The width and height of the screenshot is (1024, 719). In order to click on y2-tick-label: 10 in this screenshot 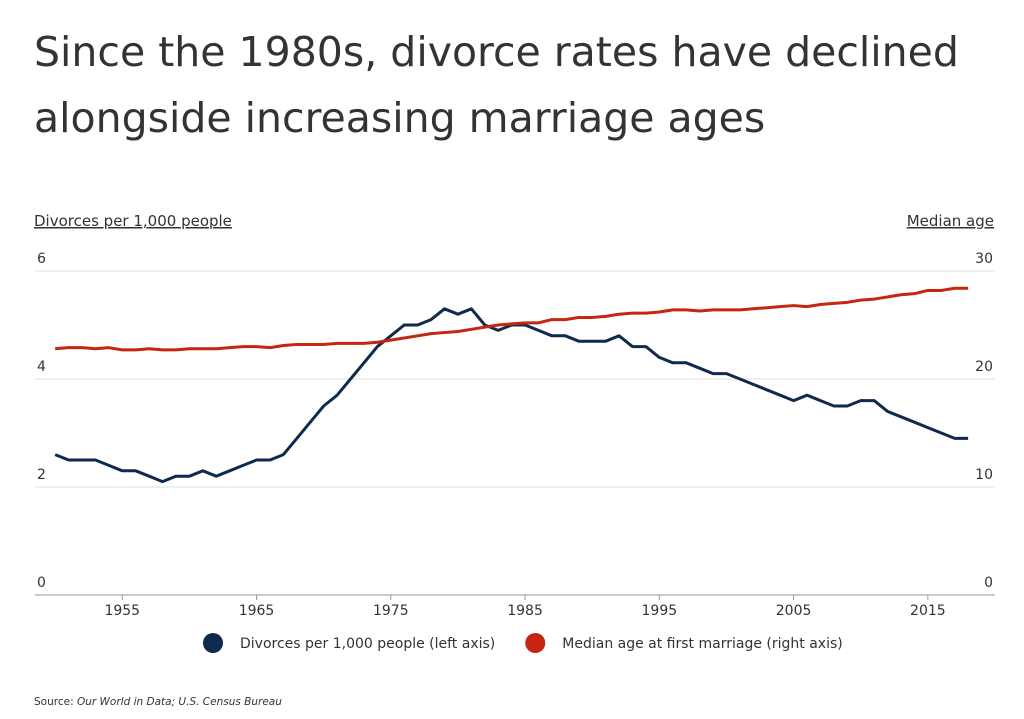, I will do `click(984, 475)`.